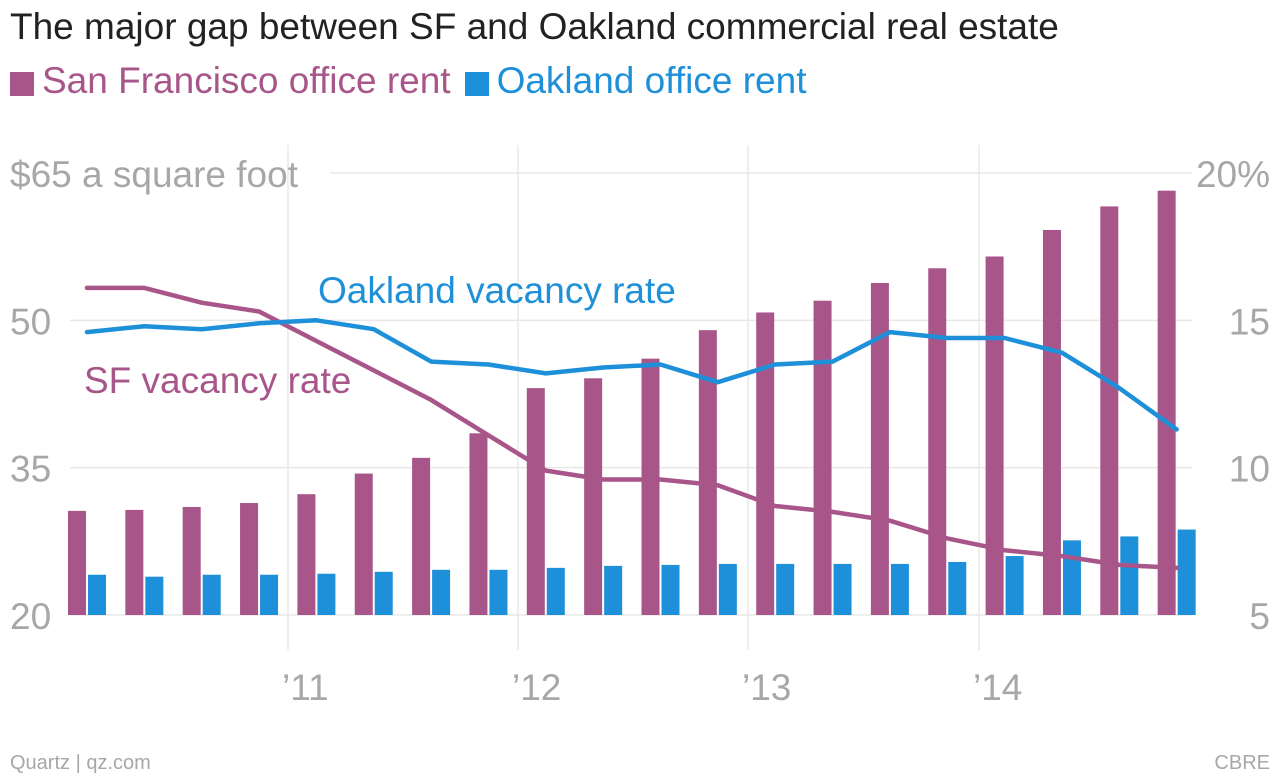  I want to click on x-axis-tick-label: ’13, so click(766, 687).